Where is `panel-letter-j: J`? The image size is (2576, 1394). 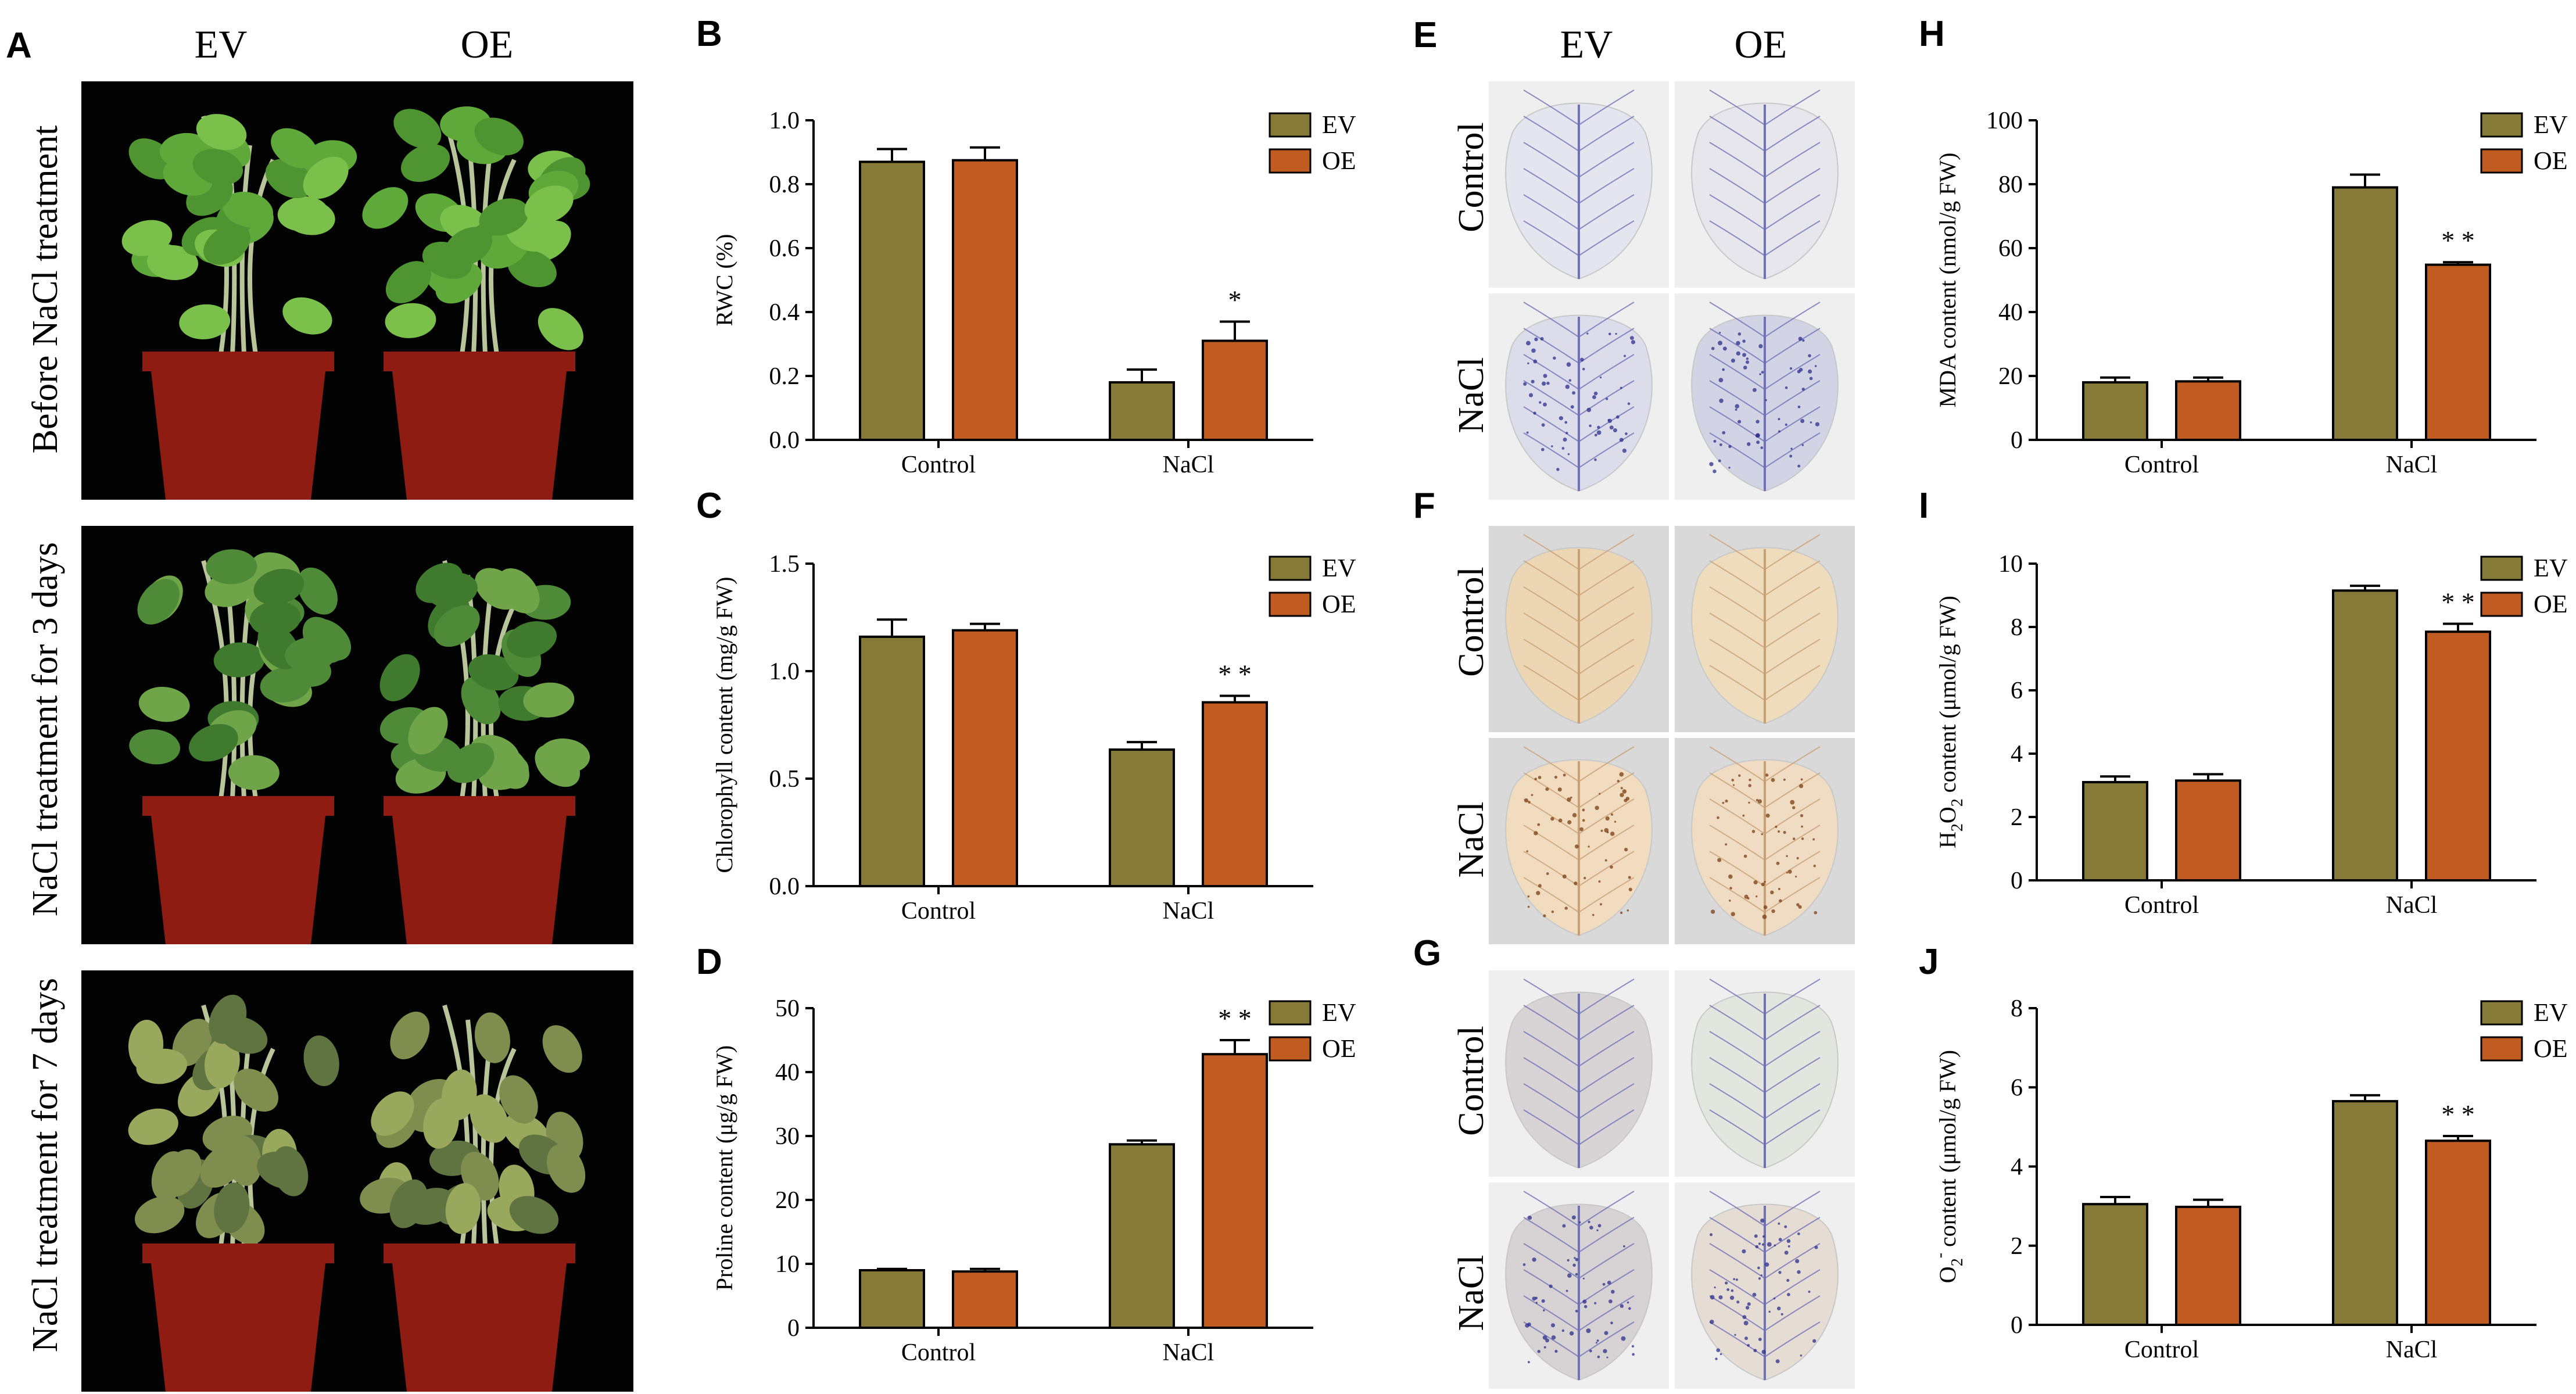 panel-letter-j: J is located at coordinates (1929, 962).